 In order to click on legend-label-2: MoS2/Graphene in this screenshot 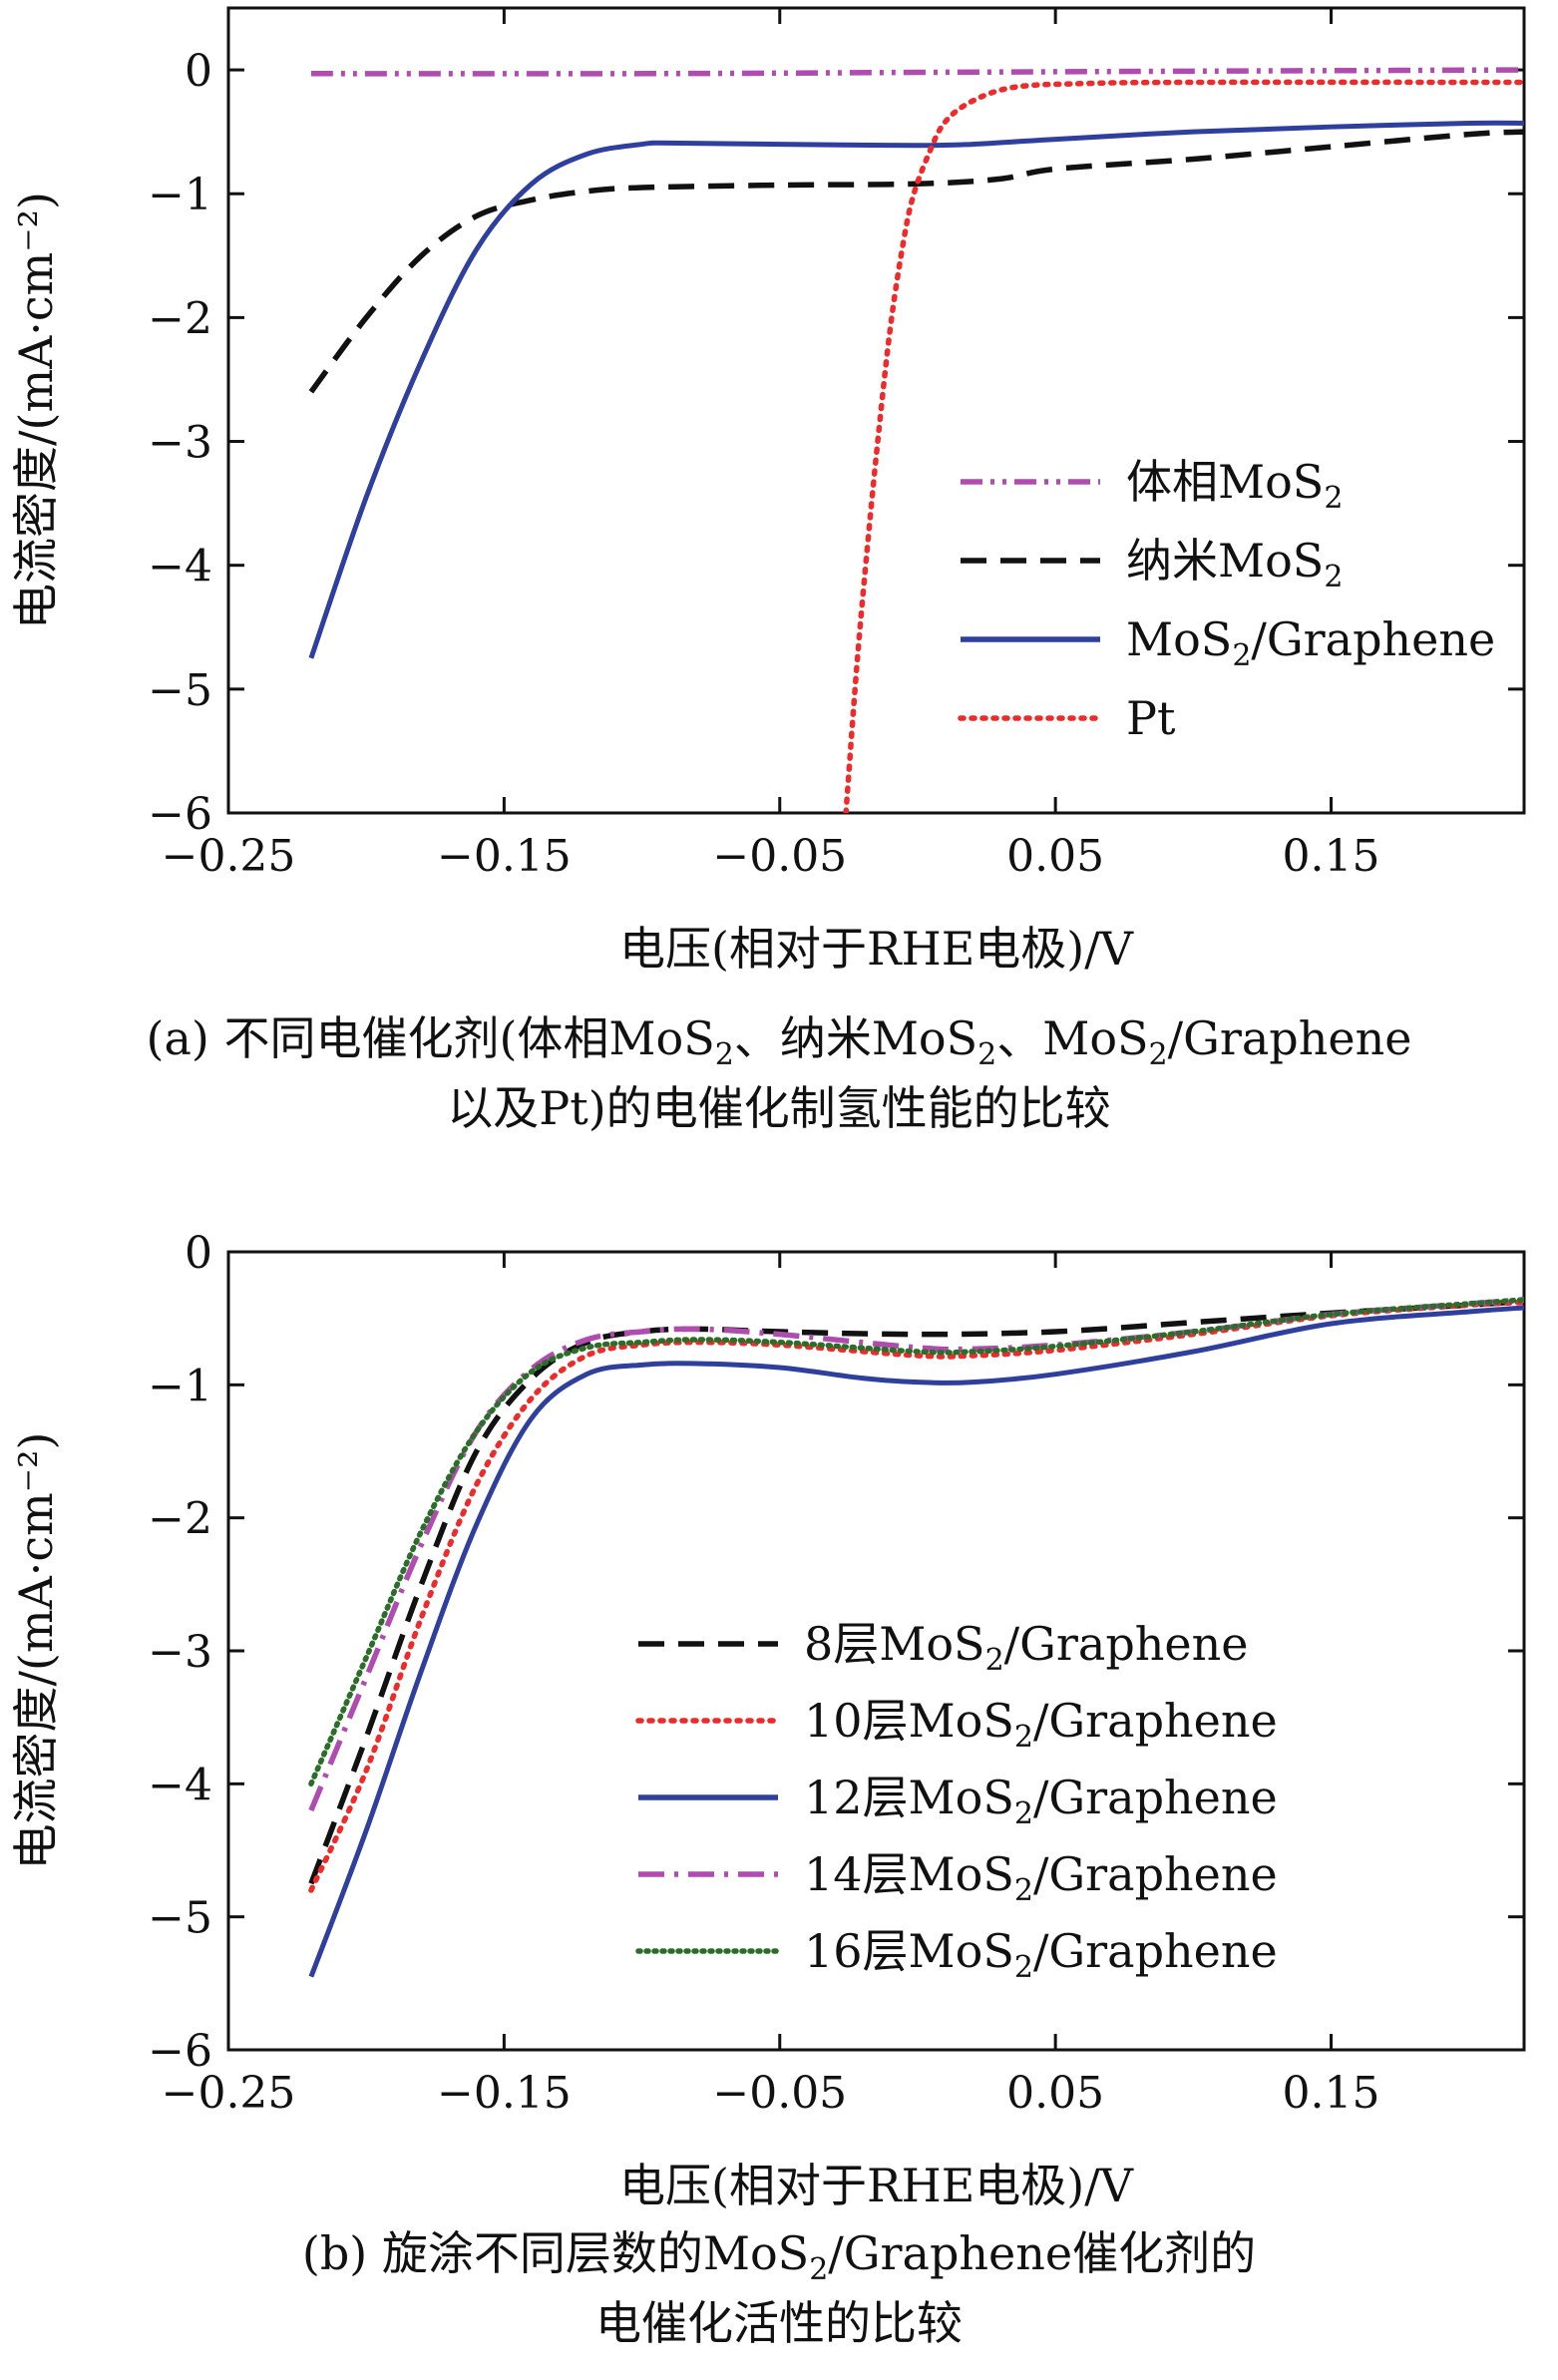, I will do `click(1310, 642)`.